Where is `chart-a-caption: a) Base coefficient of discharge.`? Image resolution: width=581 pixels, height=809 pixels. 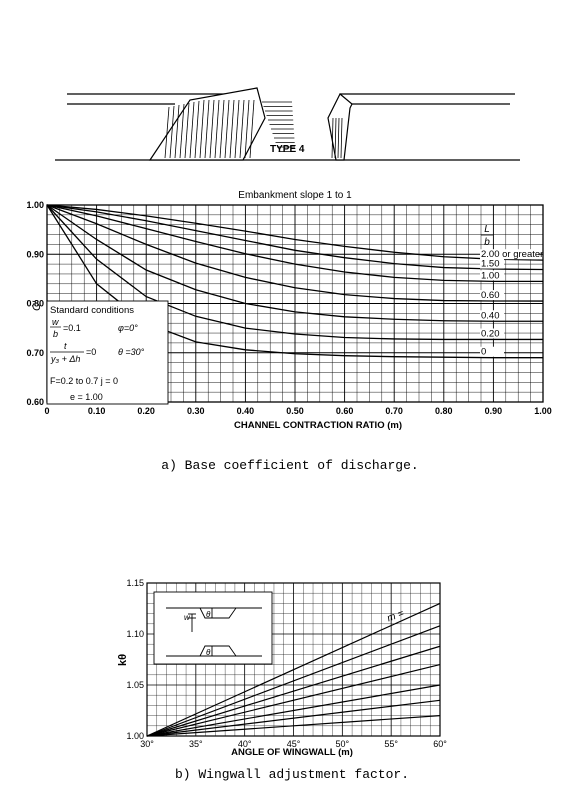
chart-a-caption: a) Base coefficient of discharge. is located at coordinates (289, 465).